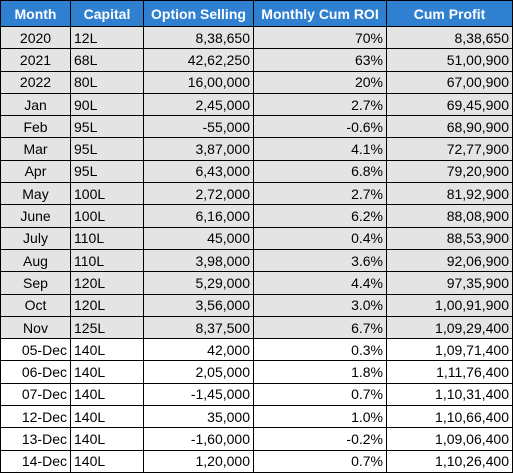  What do you see at coordinates (107, 82) in the screenshot?
I see `table-cell: 80L` at bounding box center [107, 82].